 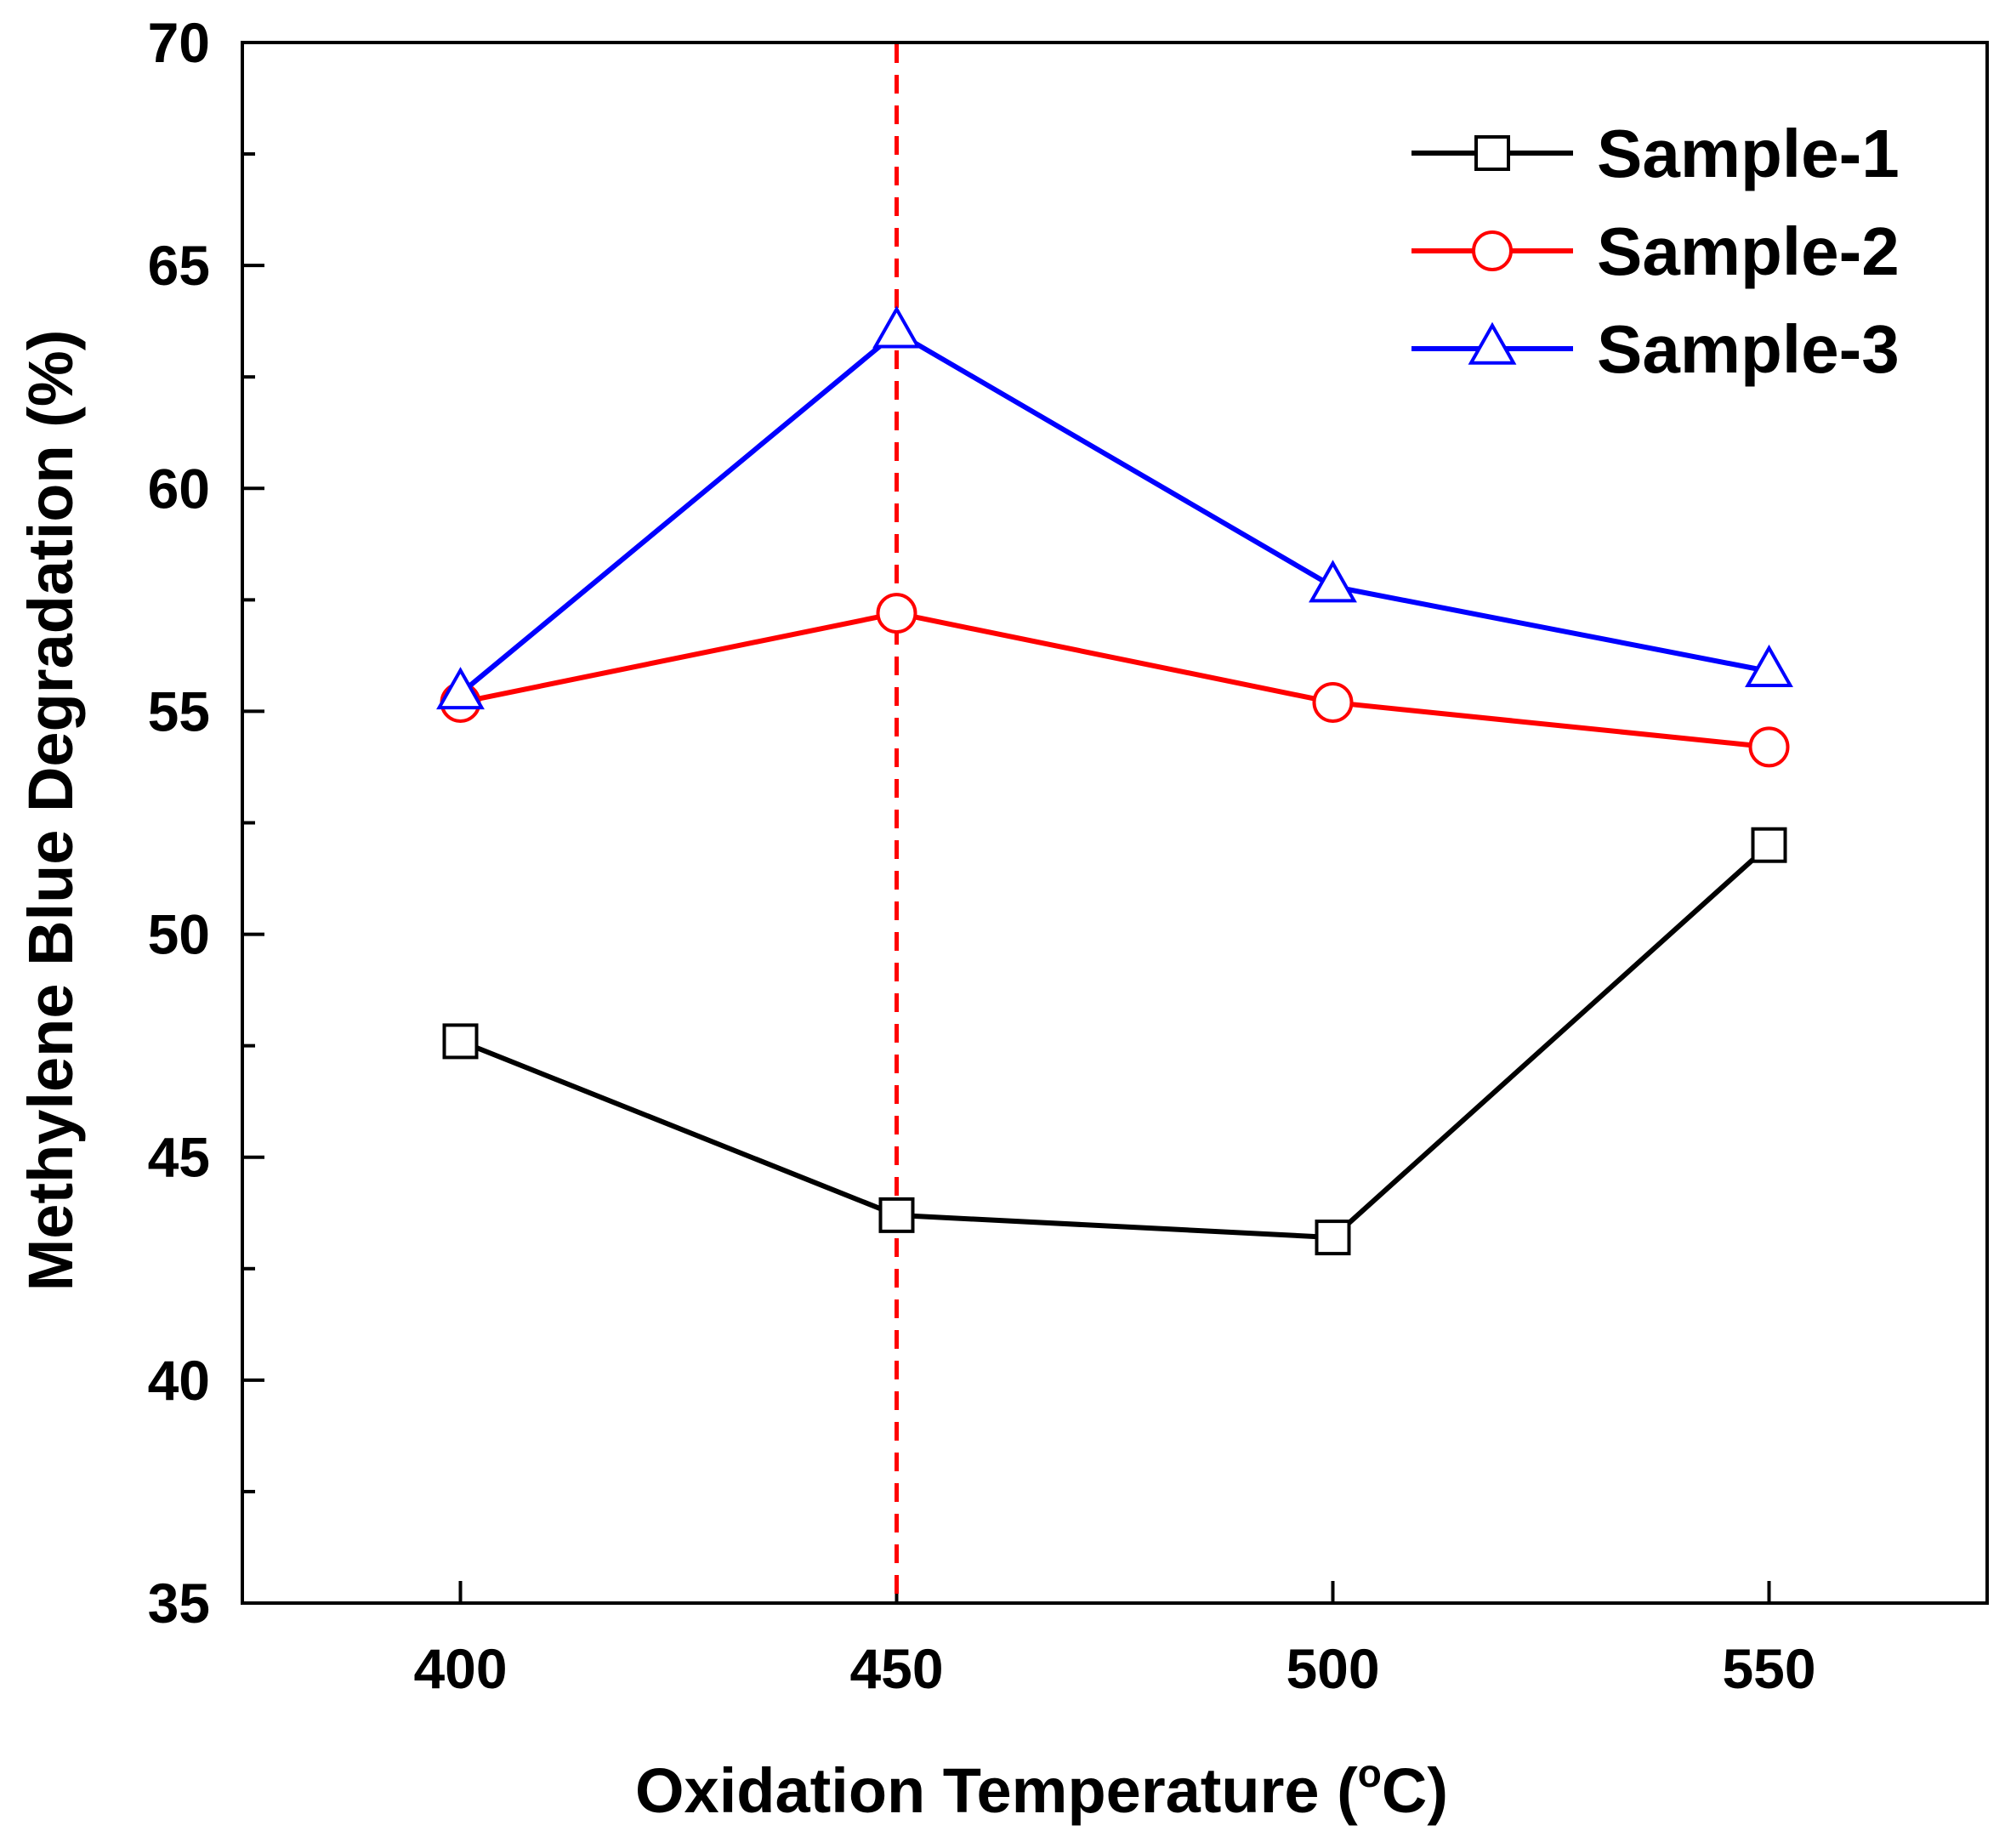 What do you see at coordinates (179, 711) in the screenshot?
I see `y-tick-label: 55` at bounding box center [179, 711].